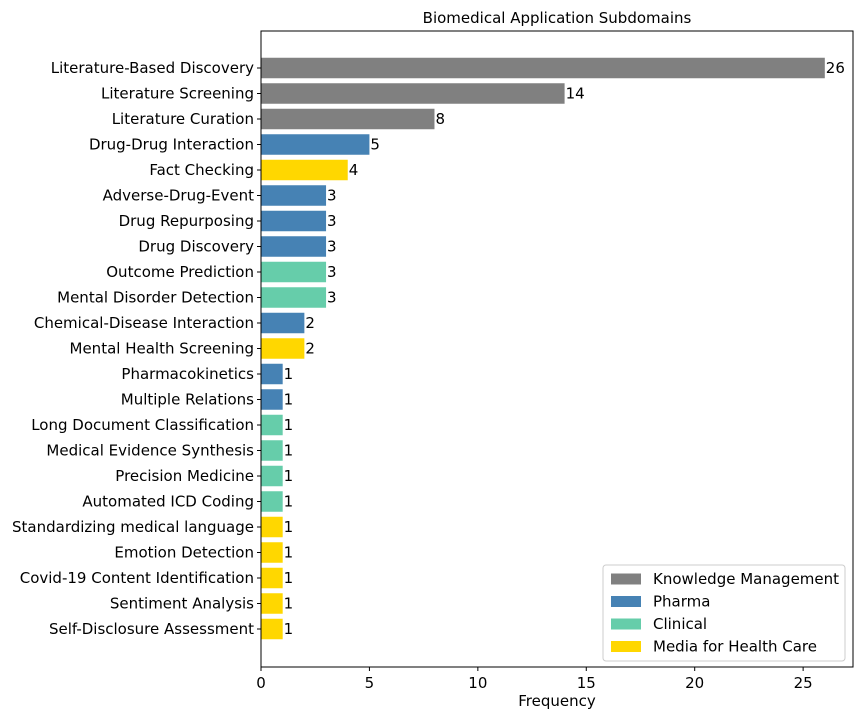 The image size is (864, 724). Describe the element at coordinates (187, 374) in the screenshot. I see `category-label: Pharmacokinetics` at that location.